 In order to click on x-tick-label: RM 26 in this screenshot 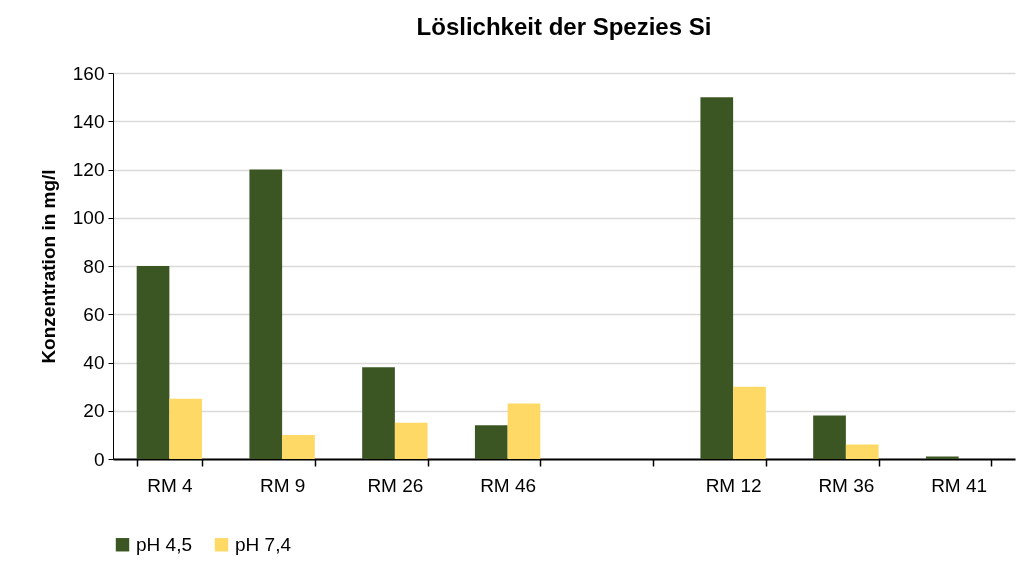, I will do `click(395, 485)`.